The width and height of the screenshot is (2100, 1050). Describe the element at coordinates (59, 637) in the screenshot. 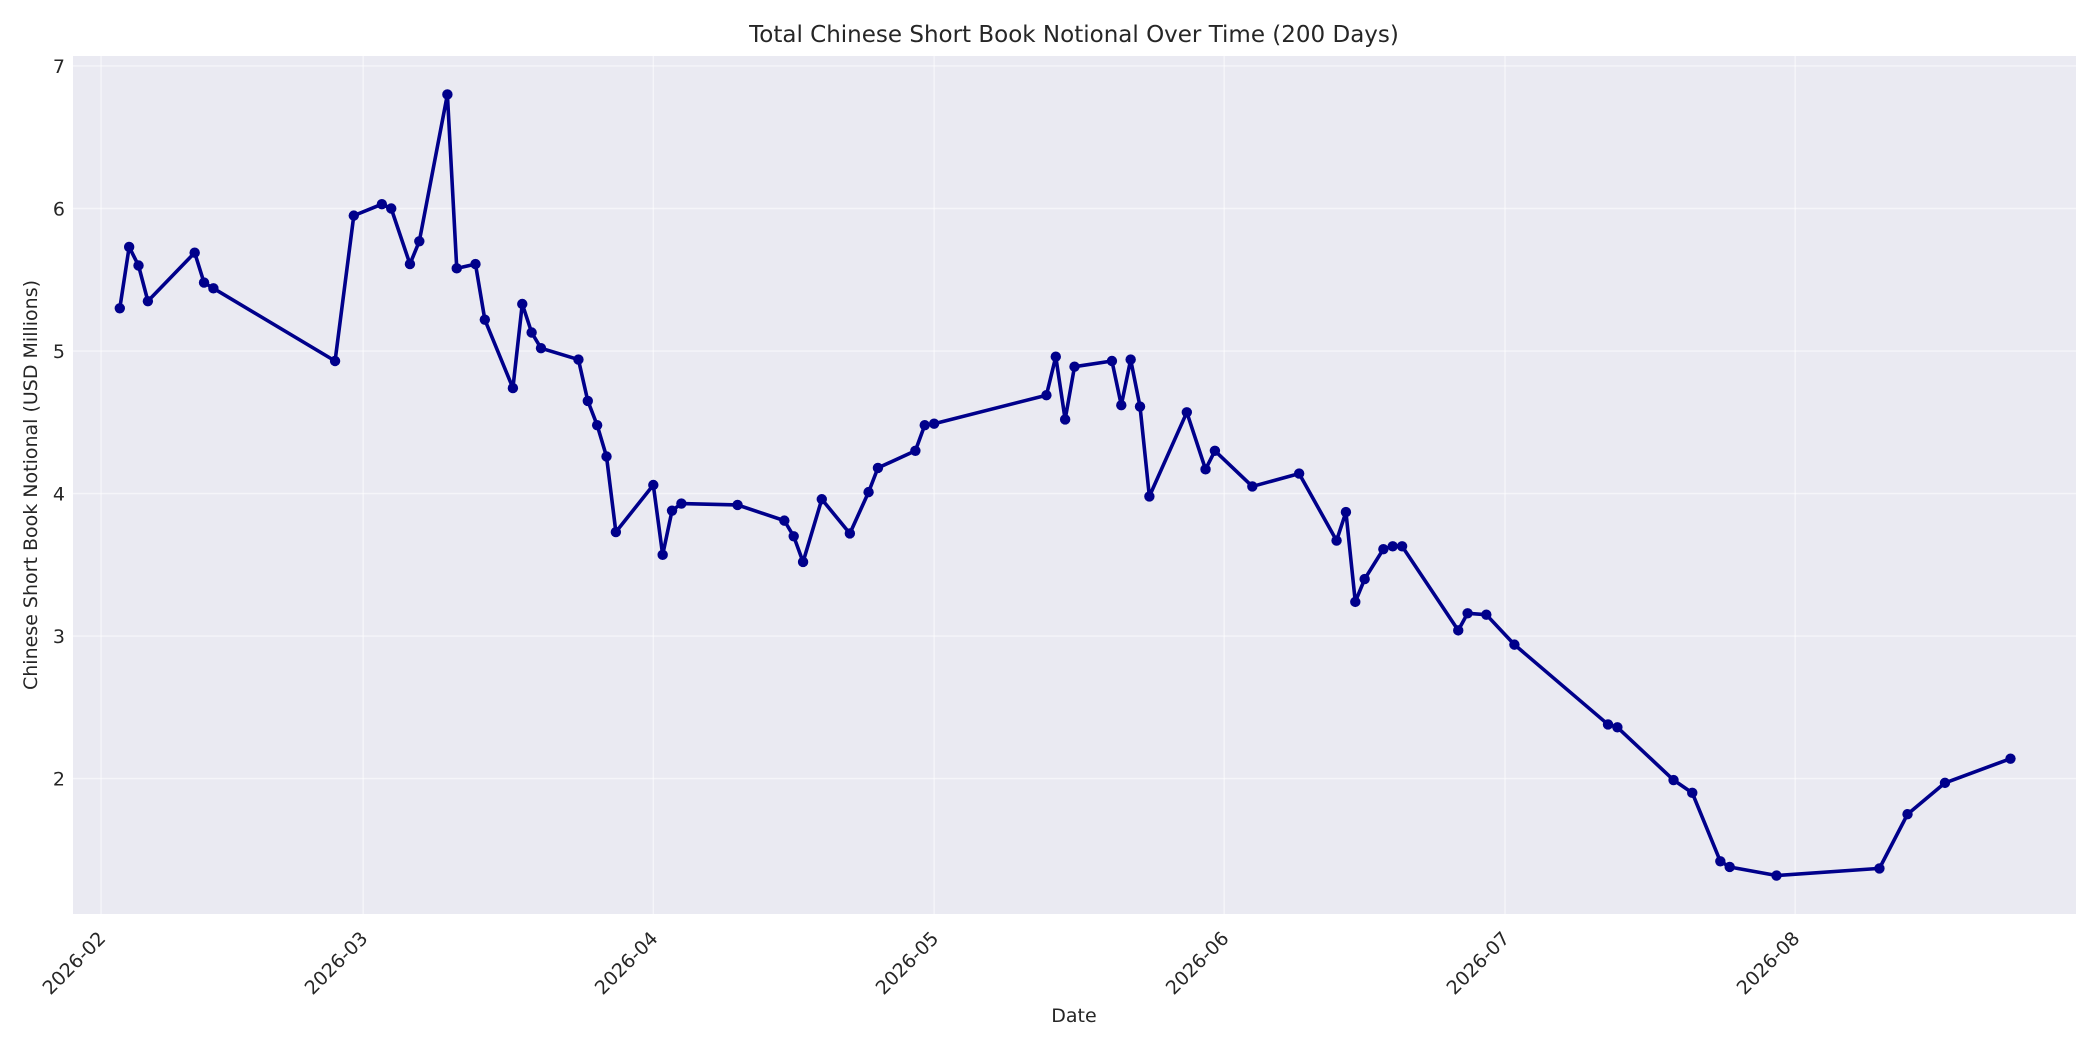

I see `y-tick-label: 3` at that location.